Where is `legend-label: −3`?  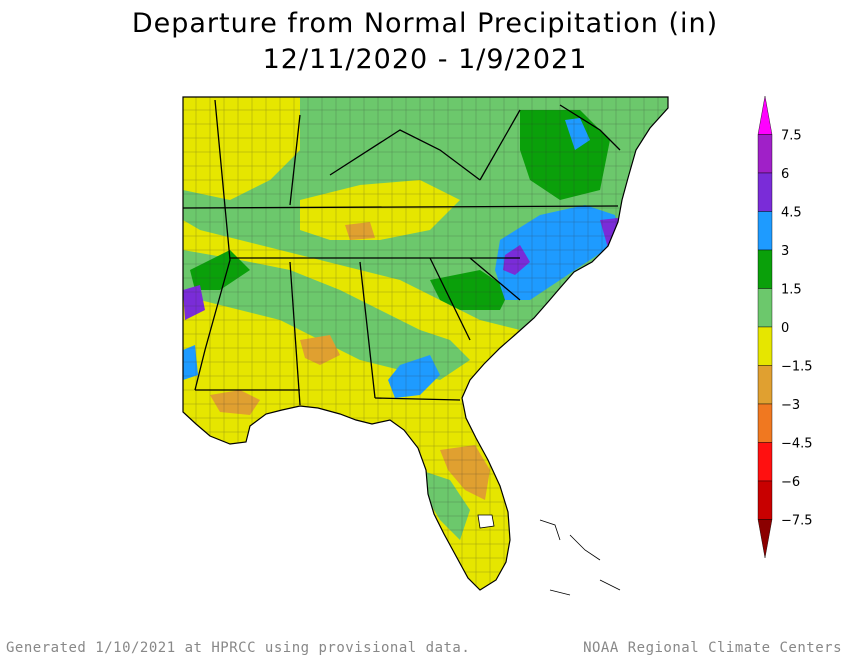 legend-label: −3 is located at coordinates (790, 405).